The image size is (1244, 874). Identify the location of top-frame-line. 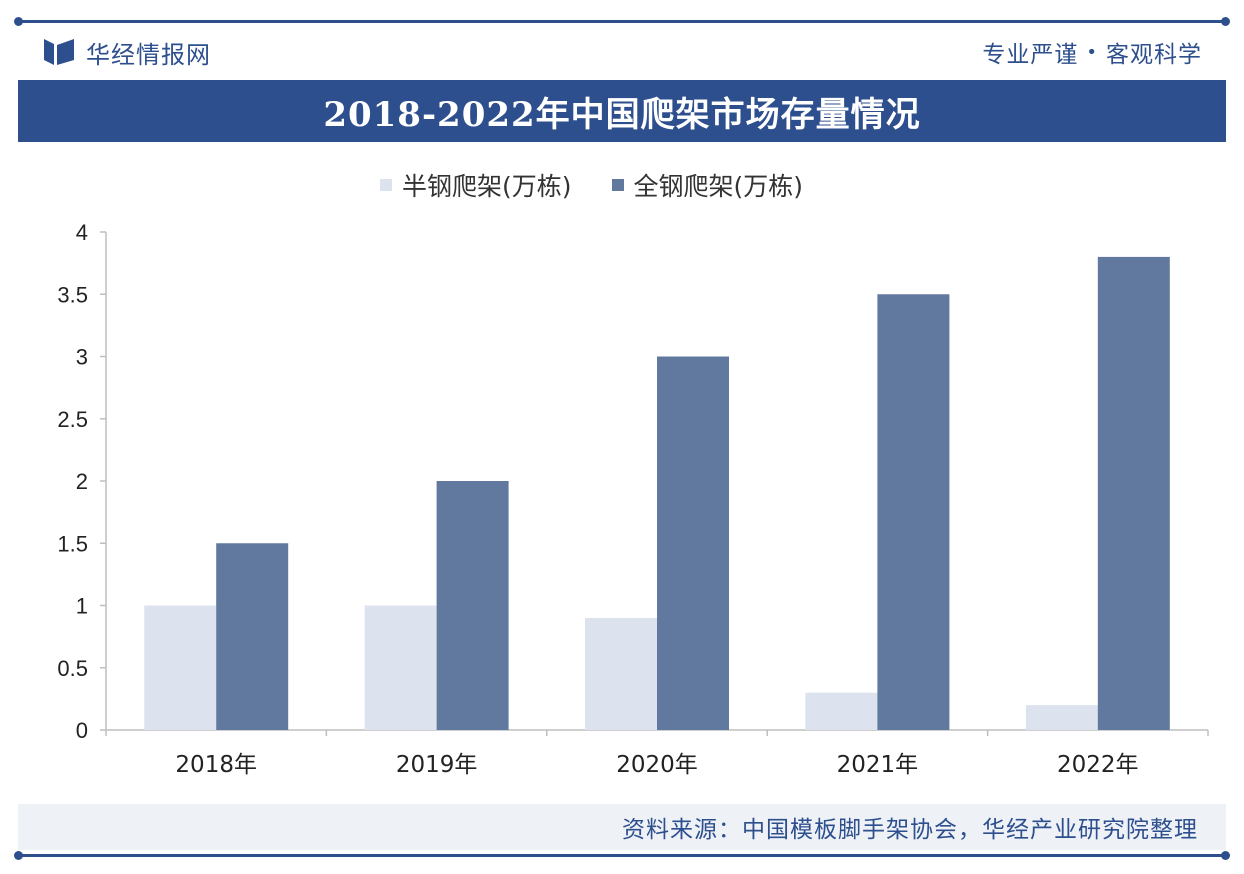
(622, 21).